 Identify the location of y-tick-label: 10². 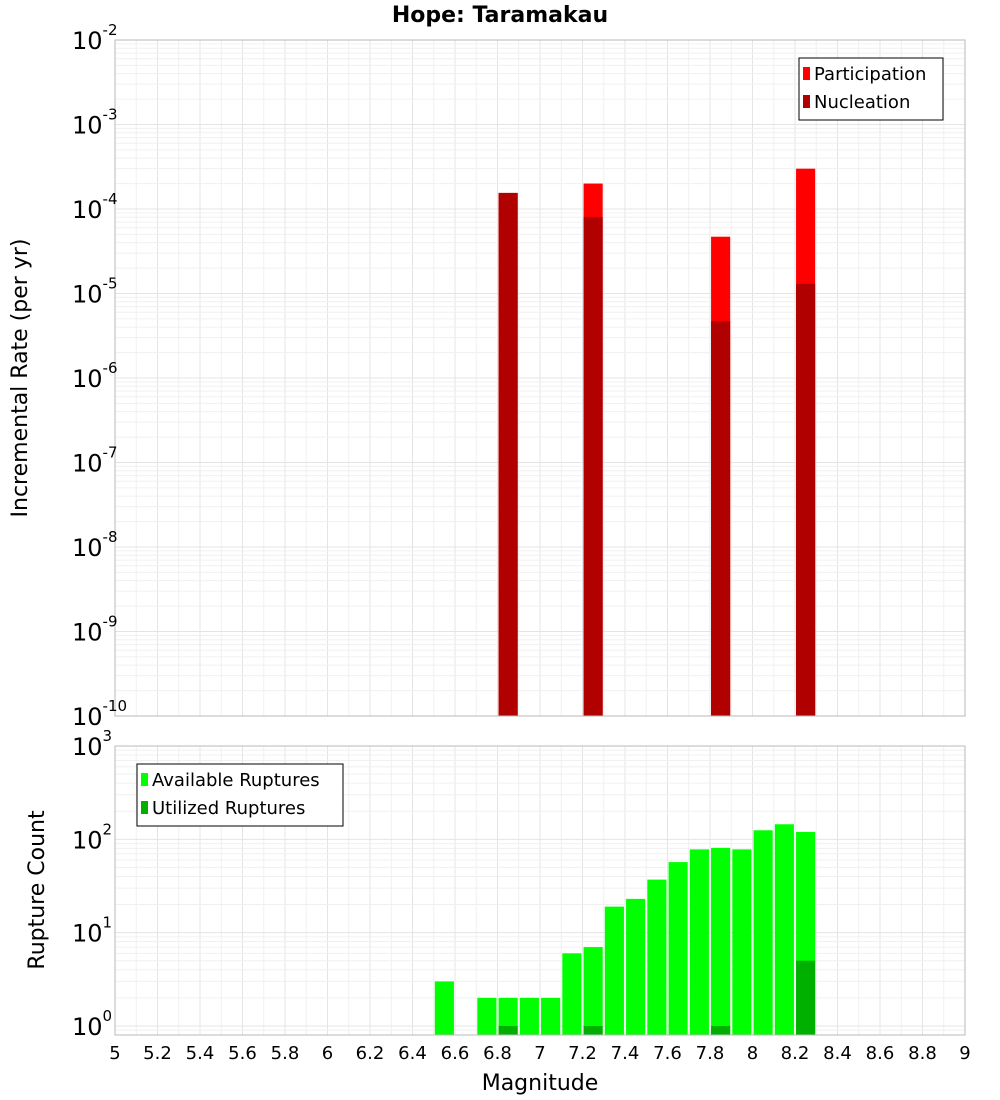
(92, 837).